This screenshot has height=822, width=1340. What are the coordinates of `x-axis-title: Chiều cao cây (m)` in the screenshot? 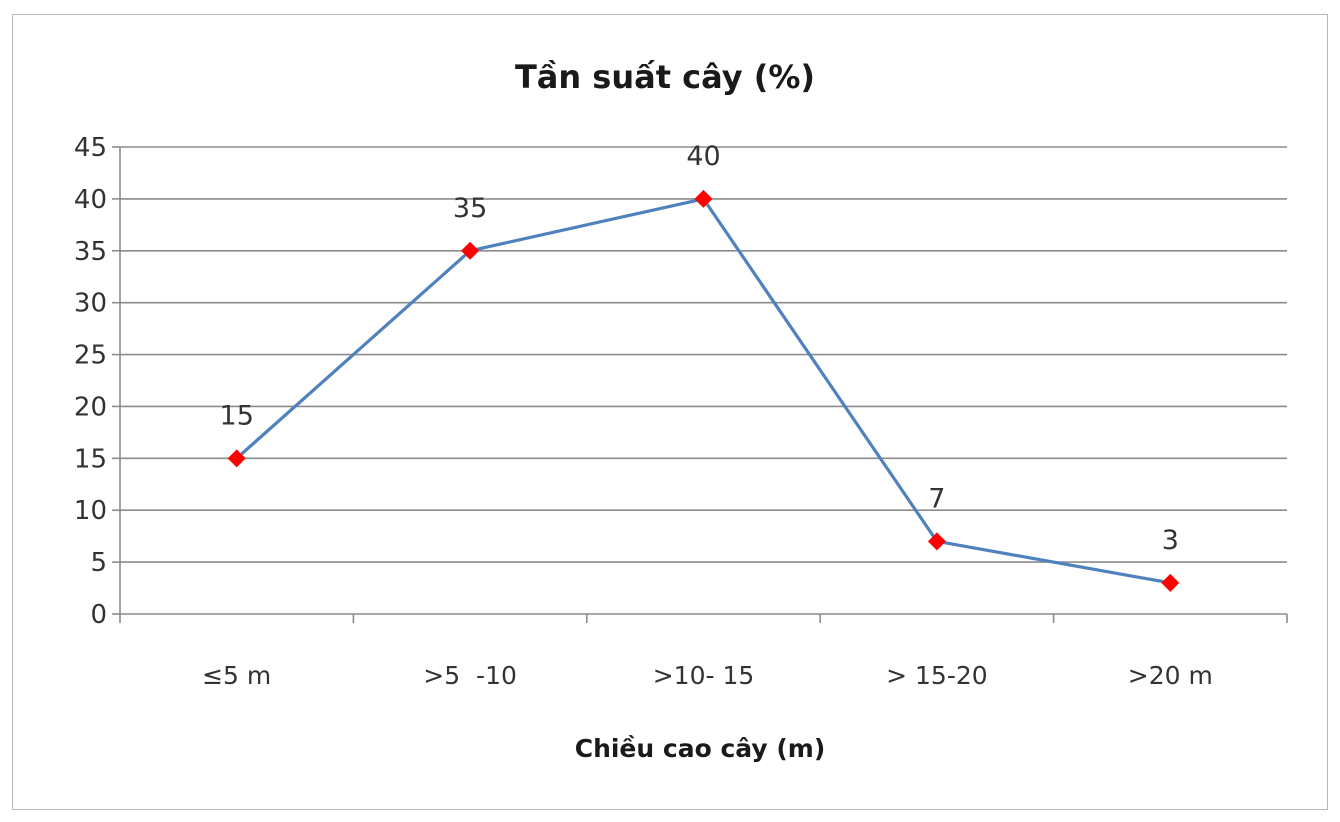 It's located at (700, 748).